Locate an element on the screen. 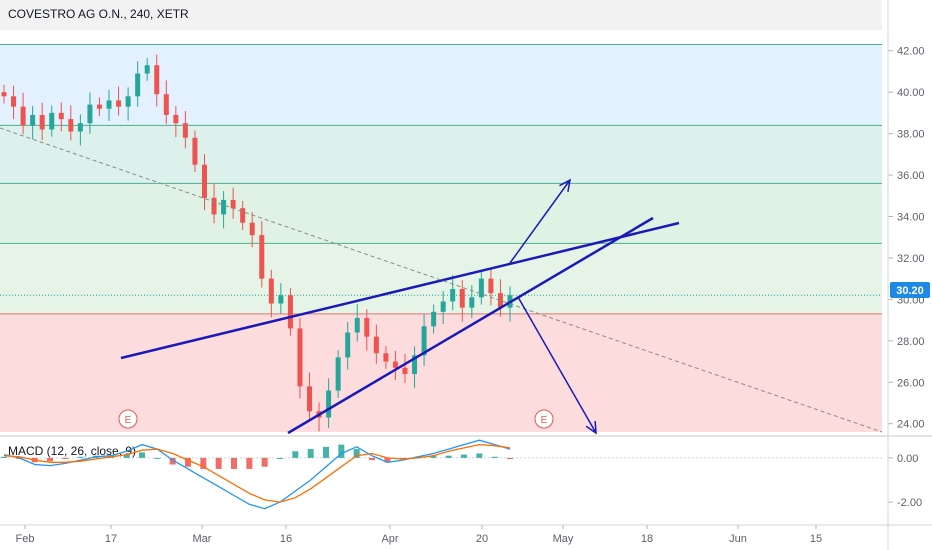 Image resolution: width=932 pixels, height=550 pixels. time-tick-label-5: 20 is located at coordinates (482, 539).